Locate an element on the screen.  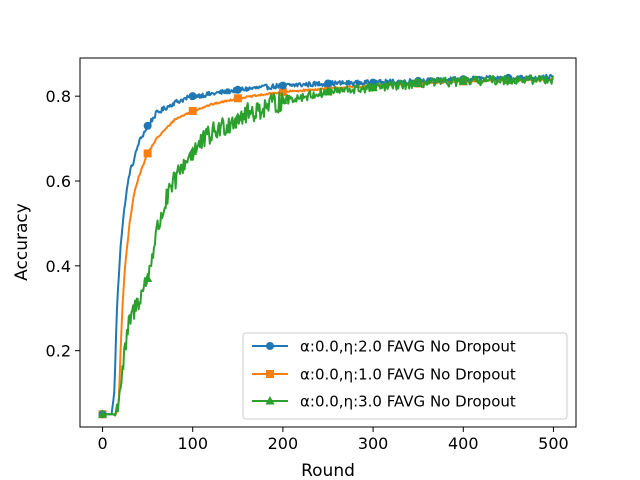
legend-entry: α:0.0,η:1.0 FAVG No Dropout is located at coordinates (384, 375).